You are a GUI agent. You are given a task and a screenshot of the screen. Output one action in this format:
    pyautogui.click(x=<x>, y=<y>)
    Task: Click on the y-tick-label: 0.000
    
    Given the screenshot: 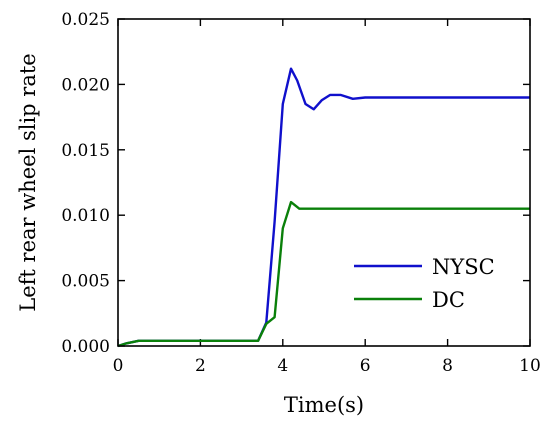 What is the action you would take?
    pyautogui.click(x=85, y=347)
    